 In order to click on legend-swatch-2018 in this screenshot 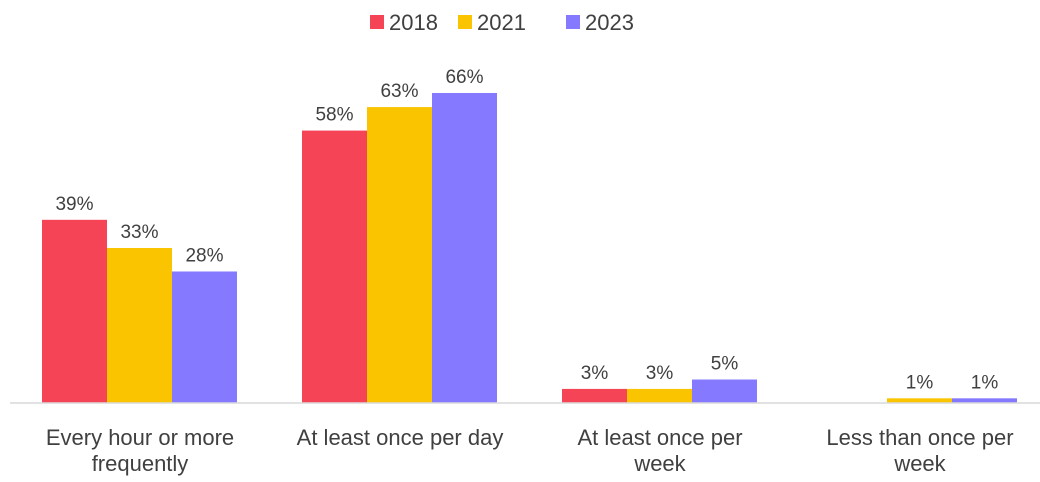, I will do `click(377, 22)`.